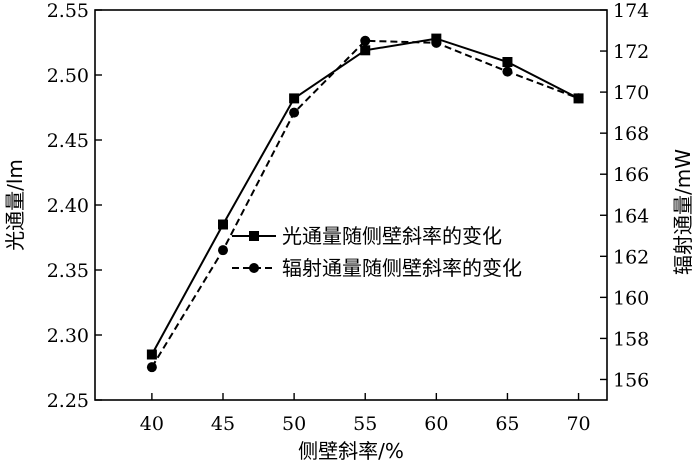 The image size is (700, 464). I want to click on left-y-axis-title: 光通量/lm, so click(15, 205).